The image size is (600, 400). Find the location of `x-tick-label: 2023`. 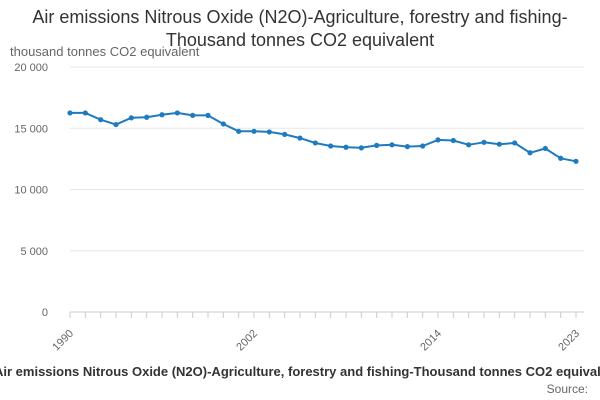

x-tick-label: 2023 is located at coordinates (569, 341).